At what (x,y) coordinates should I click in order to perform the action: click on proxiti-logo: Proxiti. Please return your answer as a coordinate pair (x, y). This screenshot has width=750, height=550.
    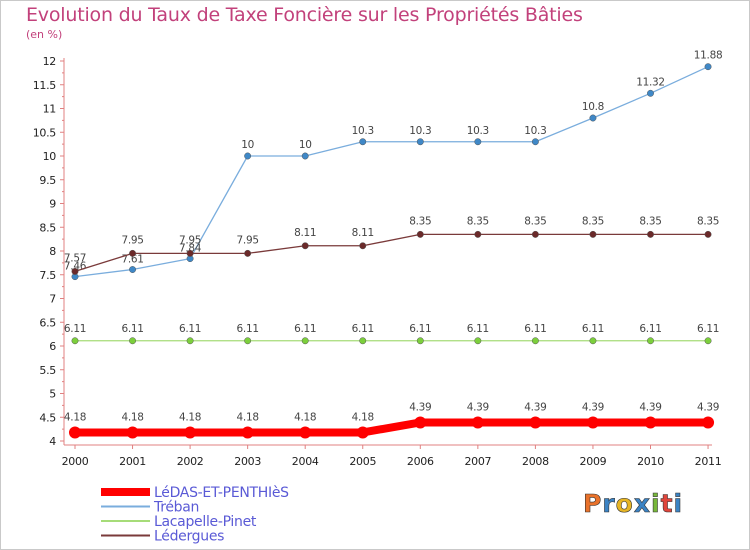
    Looking at the image, I should click on (633, 504).